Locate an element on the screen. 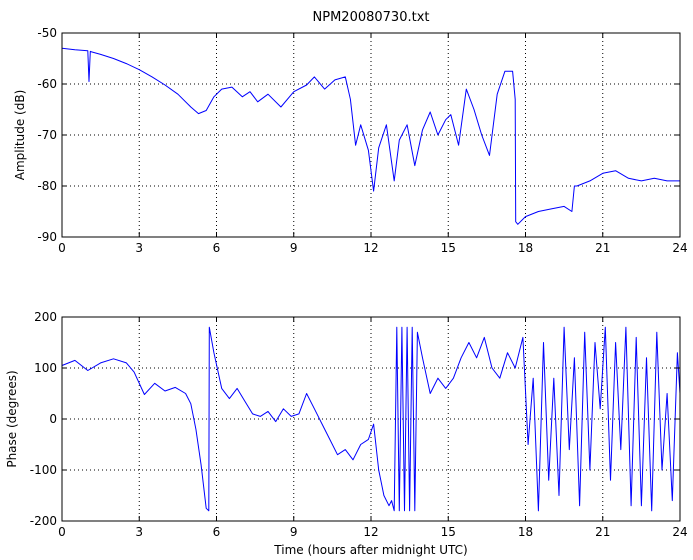 The image size is (693, 560). phase-x-tick-label: 0 is located at coordinates (62, 532).